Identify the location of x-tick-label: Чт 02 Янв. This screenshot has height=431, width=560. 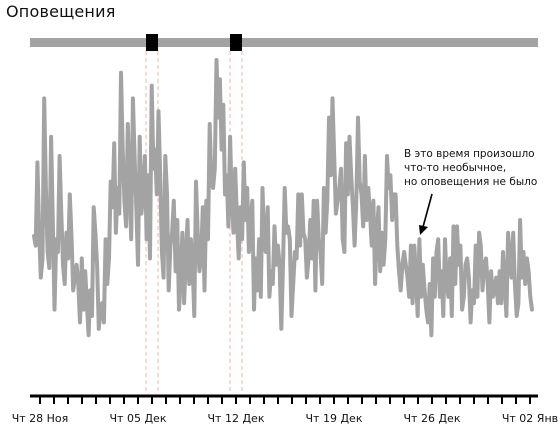
(530, 418).